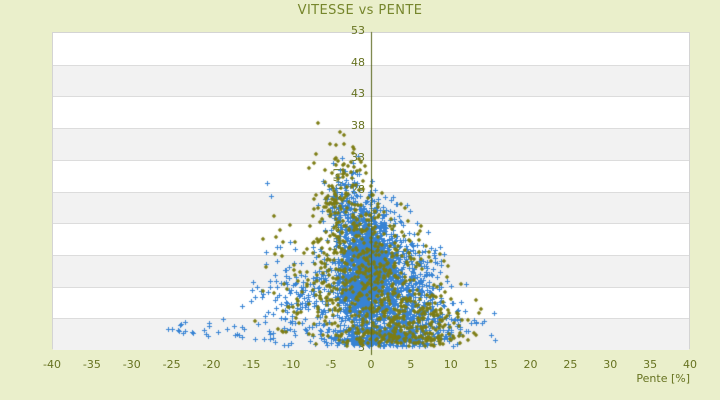  What do you see at coordinates (530, 364) in the screenshot?
I see `x-tick-label: 20` at bounding box center [530, 364].